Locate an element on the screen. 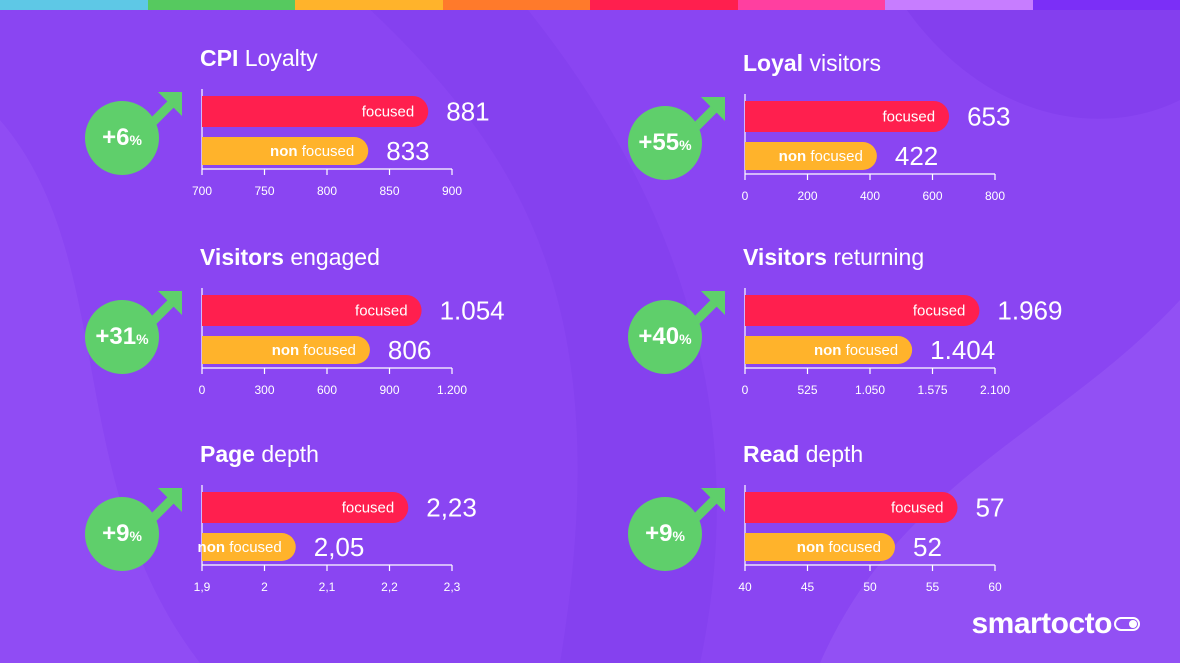 The height and width of the screenshot is (663, 1180). bar-value-label: 1.969 is located at coordinates (1029, 311).